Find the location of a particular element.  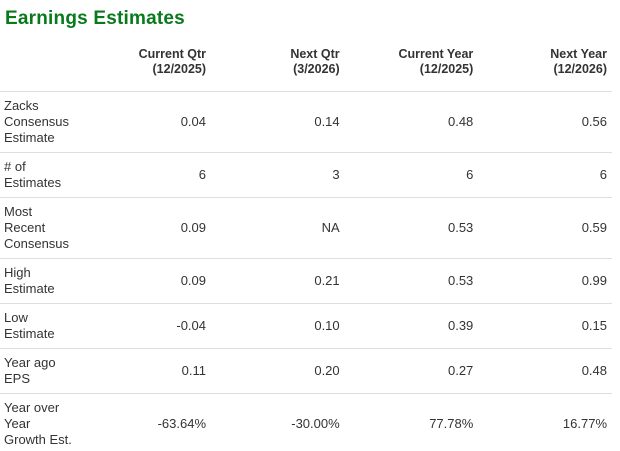

cell-value: 77.78% is located at coordinates (411, 422).